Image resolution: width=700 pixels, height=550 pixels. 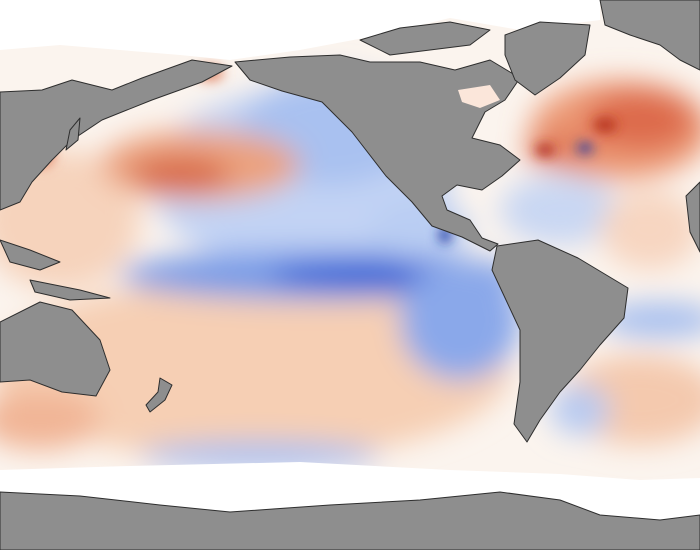 I want to click on hudson-bay, so click(x=479, y=96).